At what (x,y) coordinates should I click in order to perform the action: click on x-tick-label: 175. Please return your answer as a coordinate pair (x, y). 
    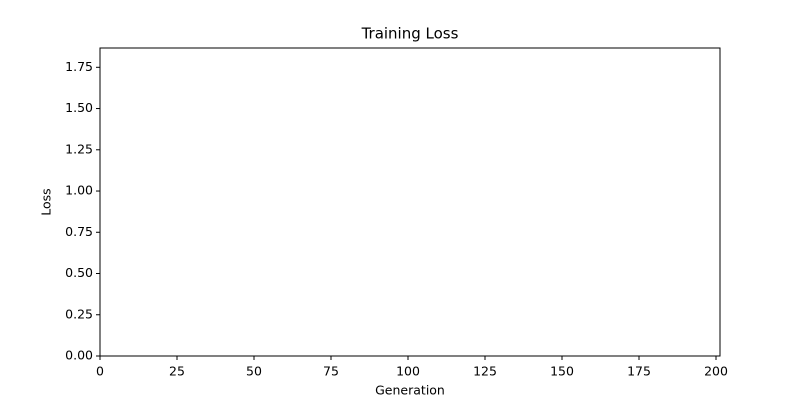
    Looking at the image, I should click on (639, 371).